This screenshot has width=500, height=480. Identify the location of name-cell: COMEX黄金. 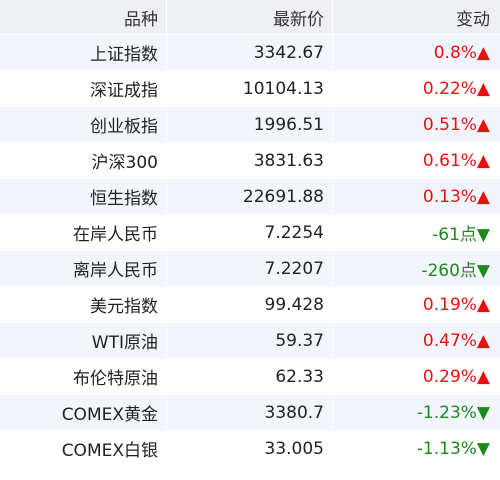
(83, 412).